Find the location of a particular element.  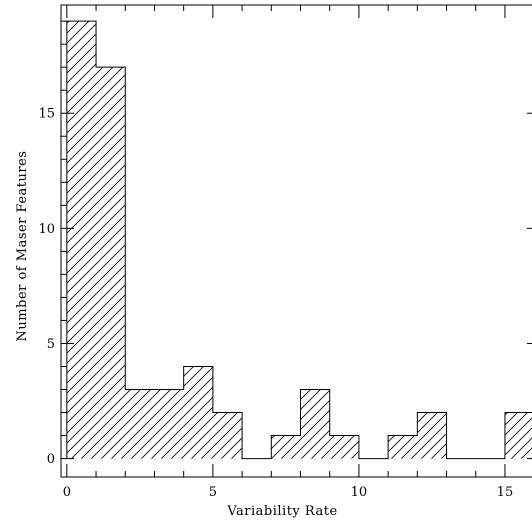

y-tick-label: 5 is located at coordinates (51, 344).